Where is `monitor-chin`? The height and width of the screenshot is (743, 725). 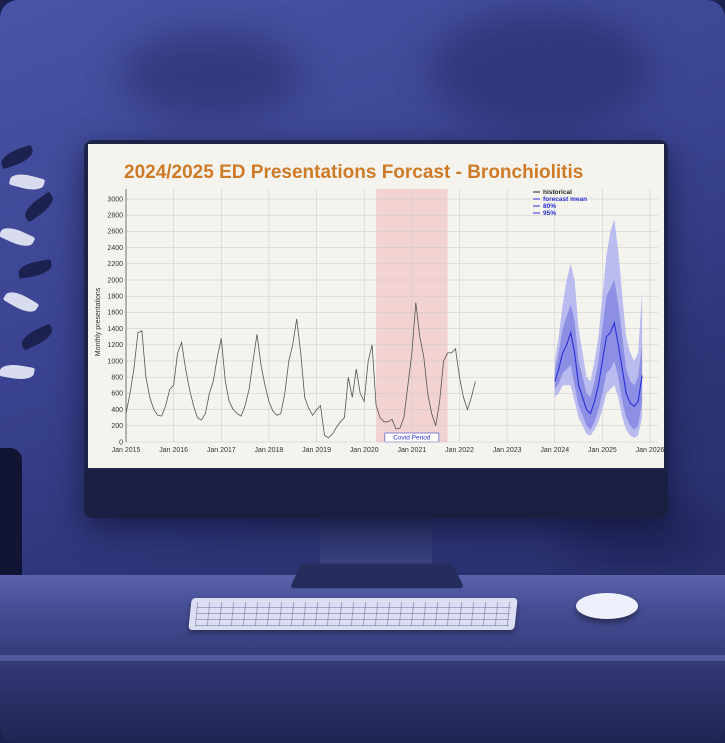
monitor-chin is located at coordinates (376, 494).